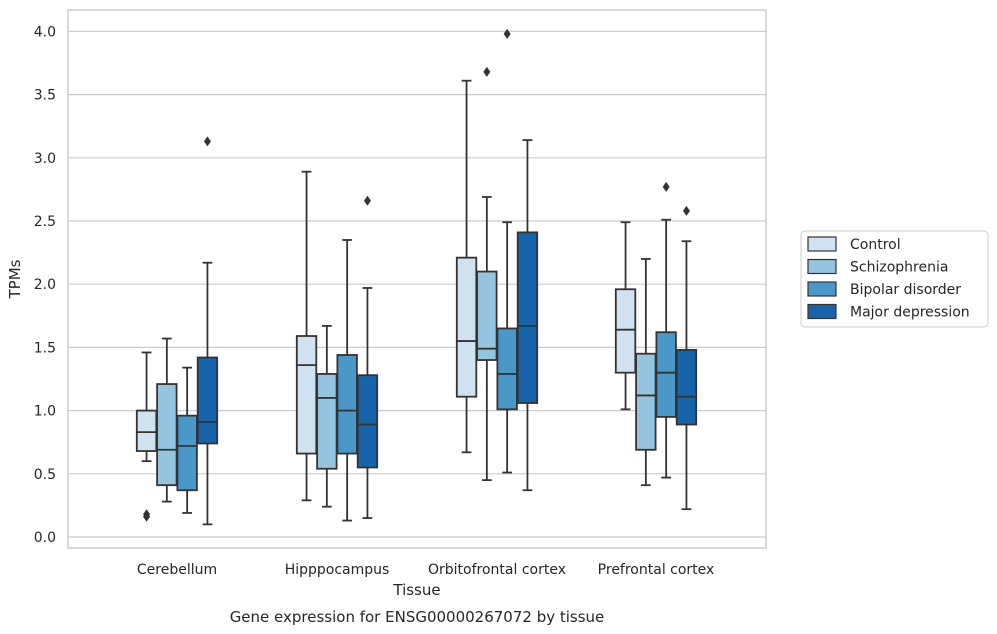  What do you see at coordinates (337, 570) in the screenshot?
I see `x-tick-label: Hipppocampus` at bounding box center [337, 570].